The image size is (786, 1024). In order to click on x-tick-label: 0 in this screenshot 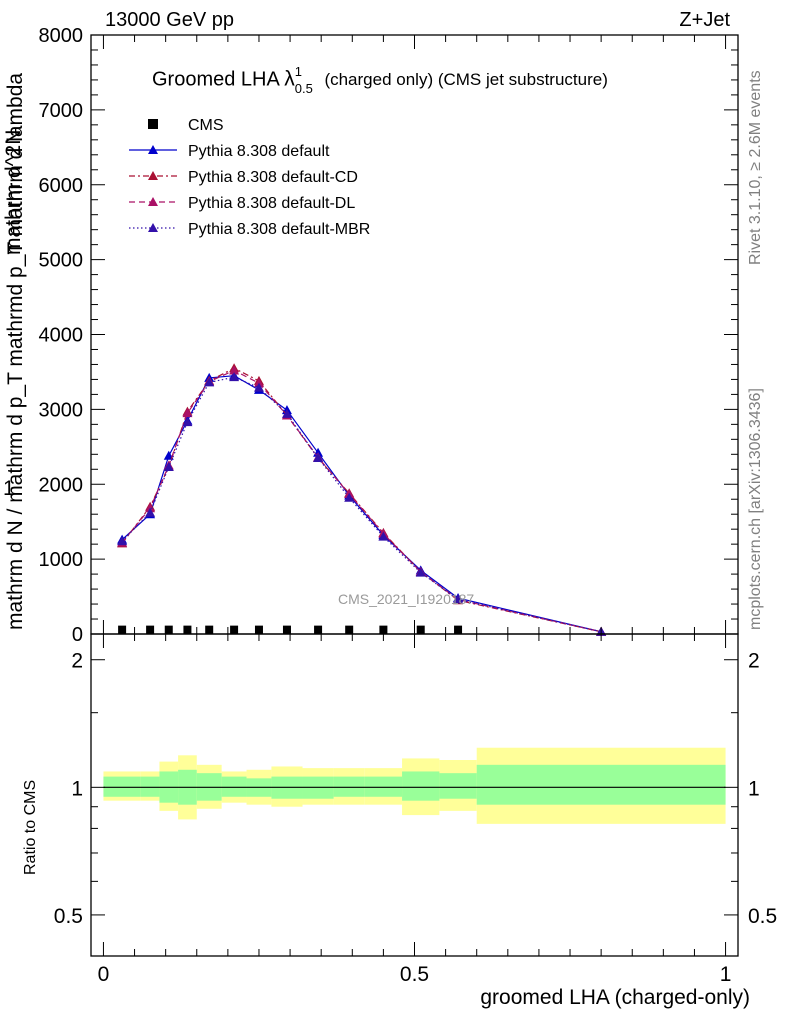, I will do `click(104, 974)`.